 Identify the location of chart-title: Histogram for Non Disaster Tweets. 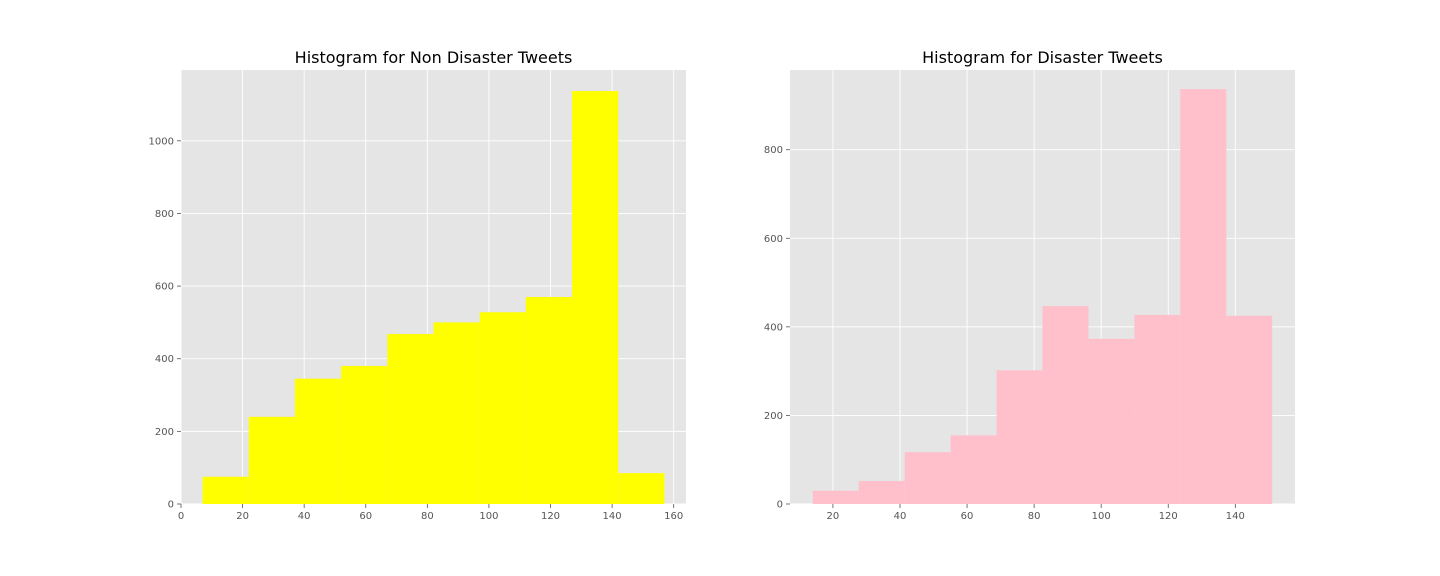
(434, 57).